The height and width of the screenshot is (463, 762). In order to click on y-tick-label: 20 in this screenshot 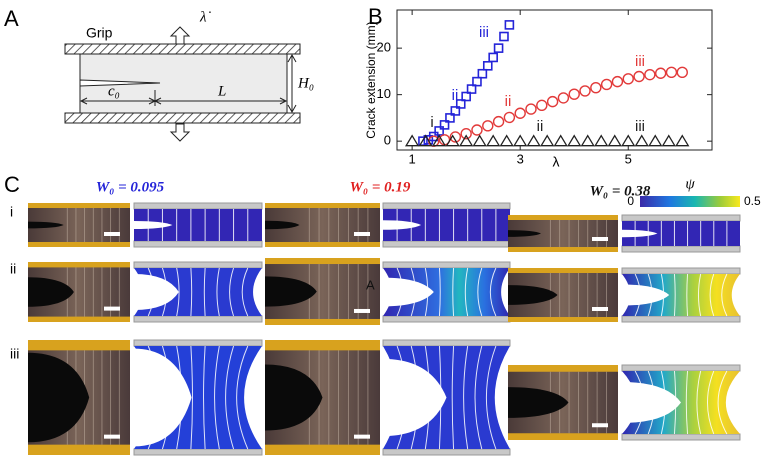, I will do `click(384, 47)`.